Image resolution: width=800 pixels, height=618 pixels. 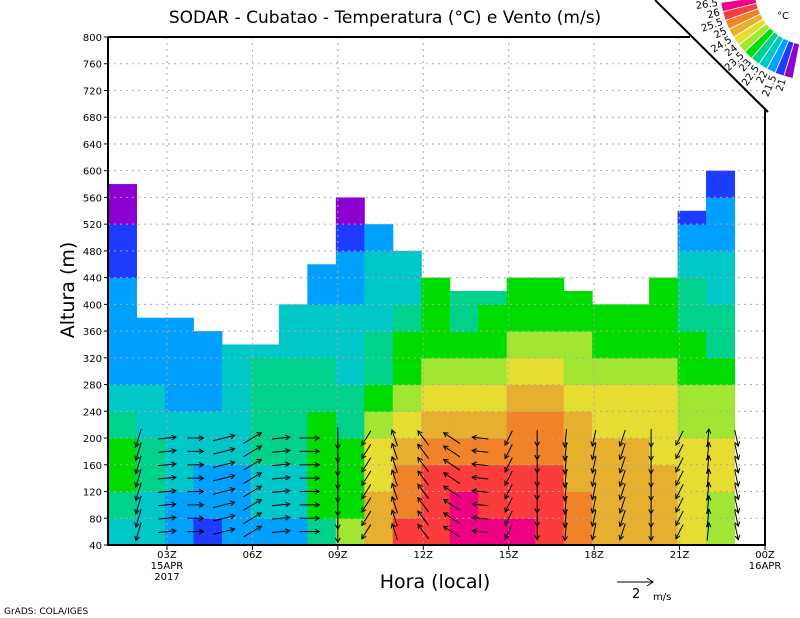 What do you see at coordinates (509, 555) in the screenshot?
I see `x-tick-label: 15Z` at bounding box center [509, 555].